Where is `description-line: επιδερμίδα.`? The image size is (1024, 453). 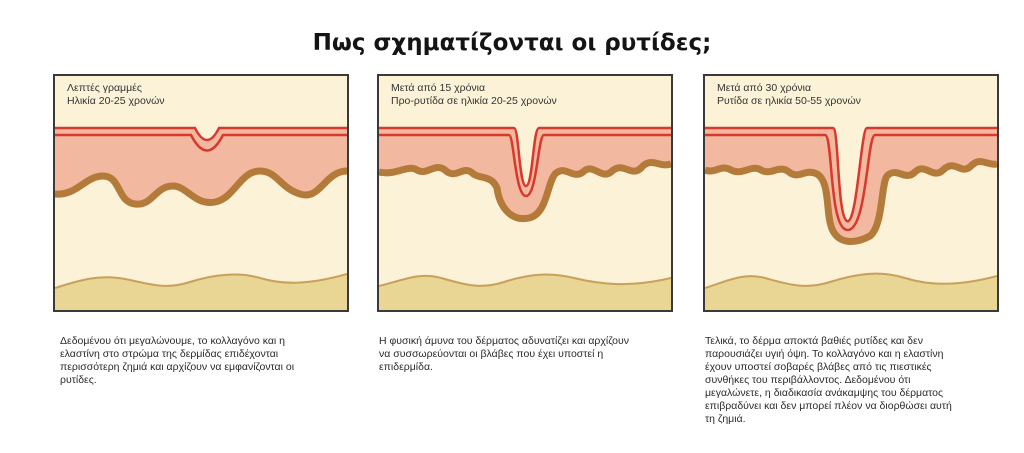 description-line: επιδερμίδα. is located at coordinates (406, 367).